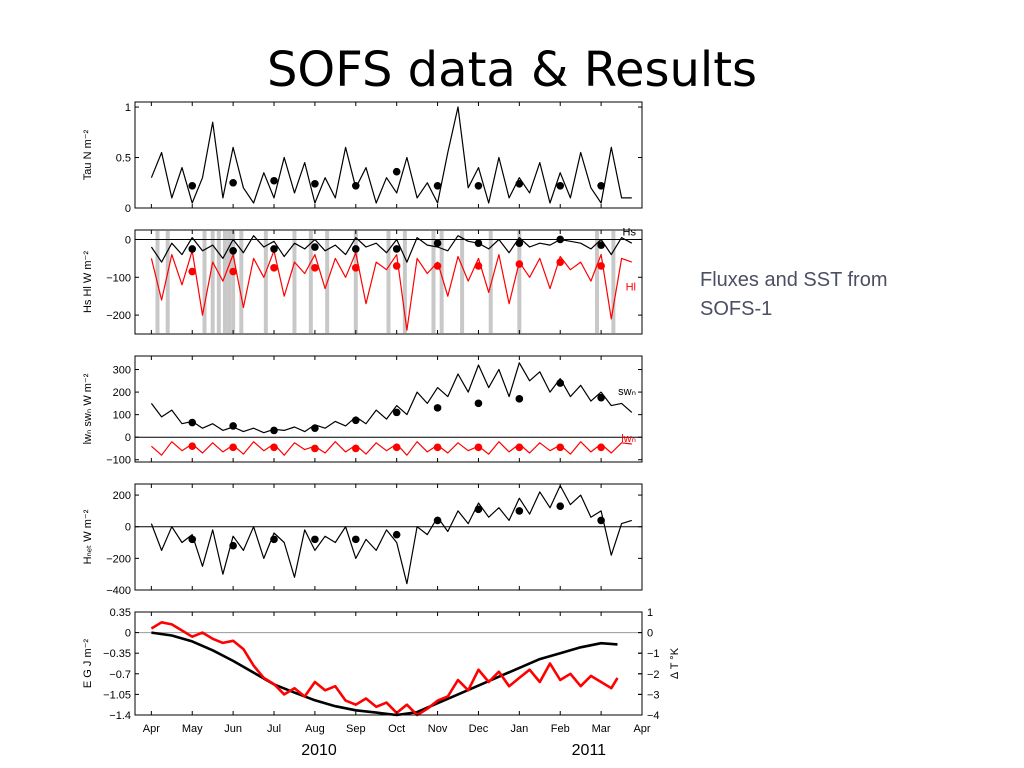  What do you see at coordinates (519, 729) in the screenshot?
I see `xtick-label-9: Jan` at bounding box center [519, 729].